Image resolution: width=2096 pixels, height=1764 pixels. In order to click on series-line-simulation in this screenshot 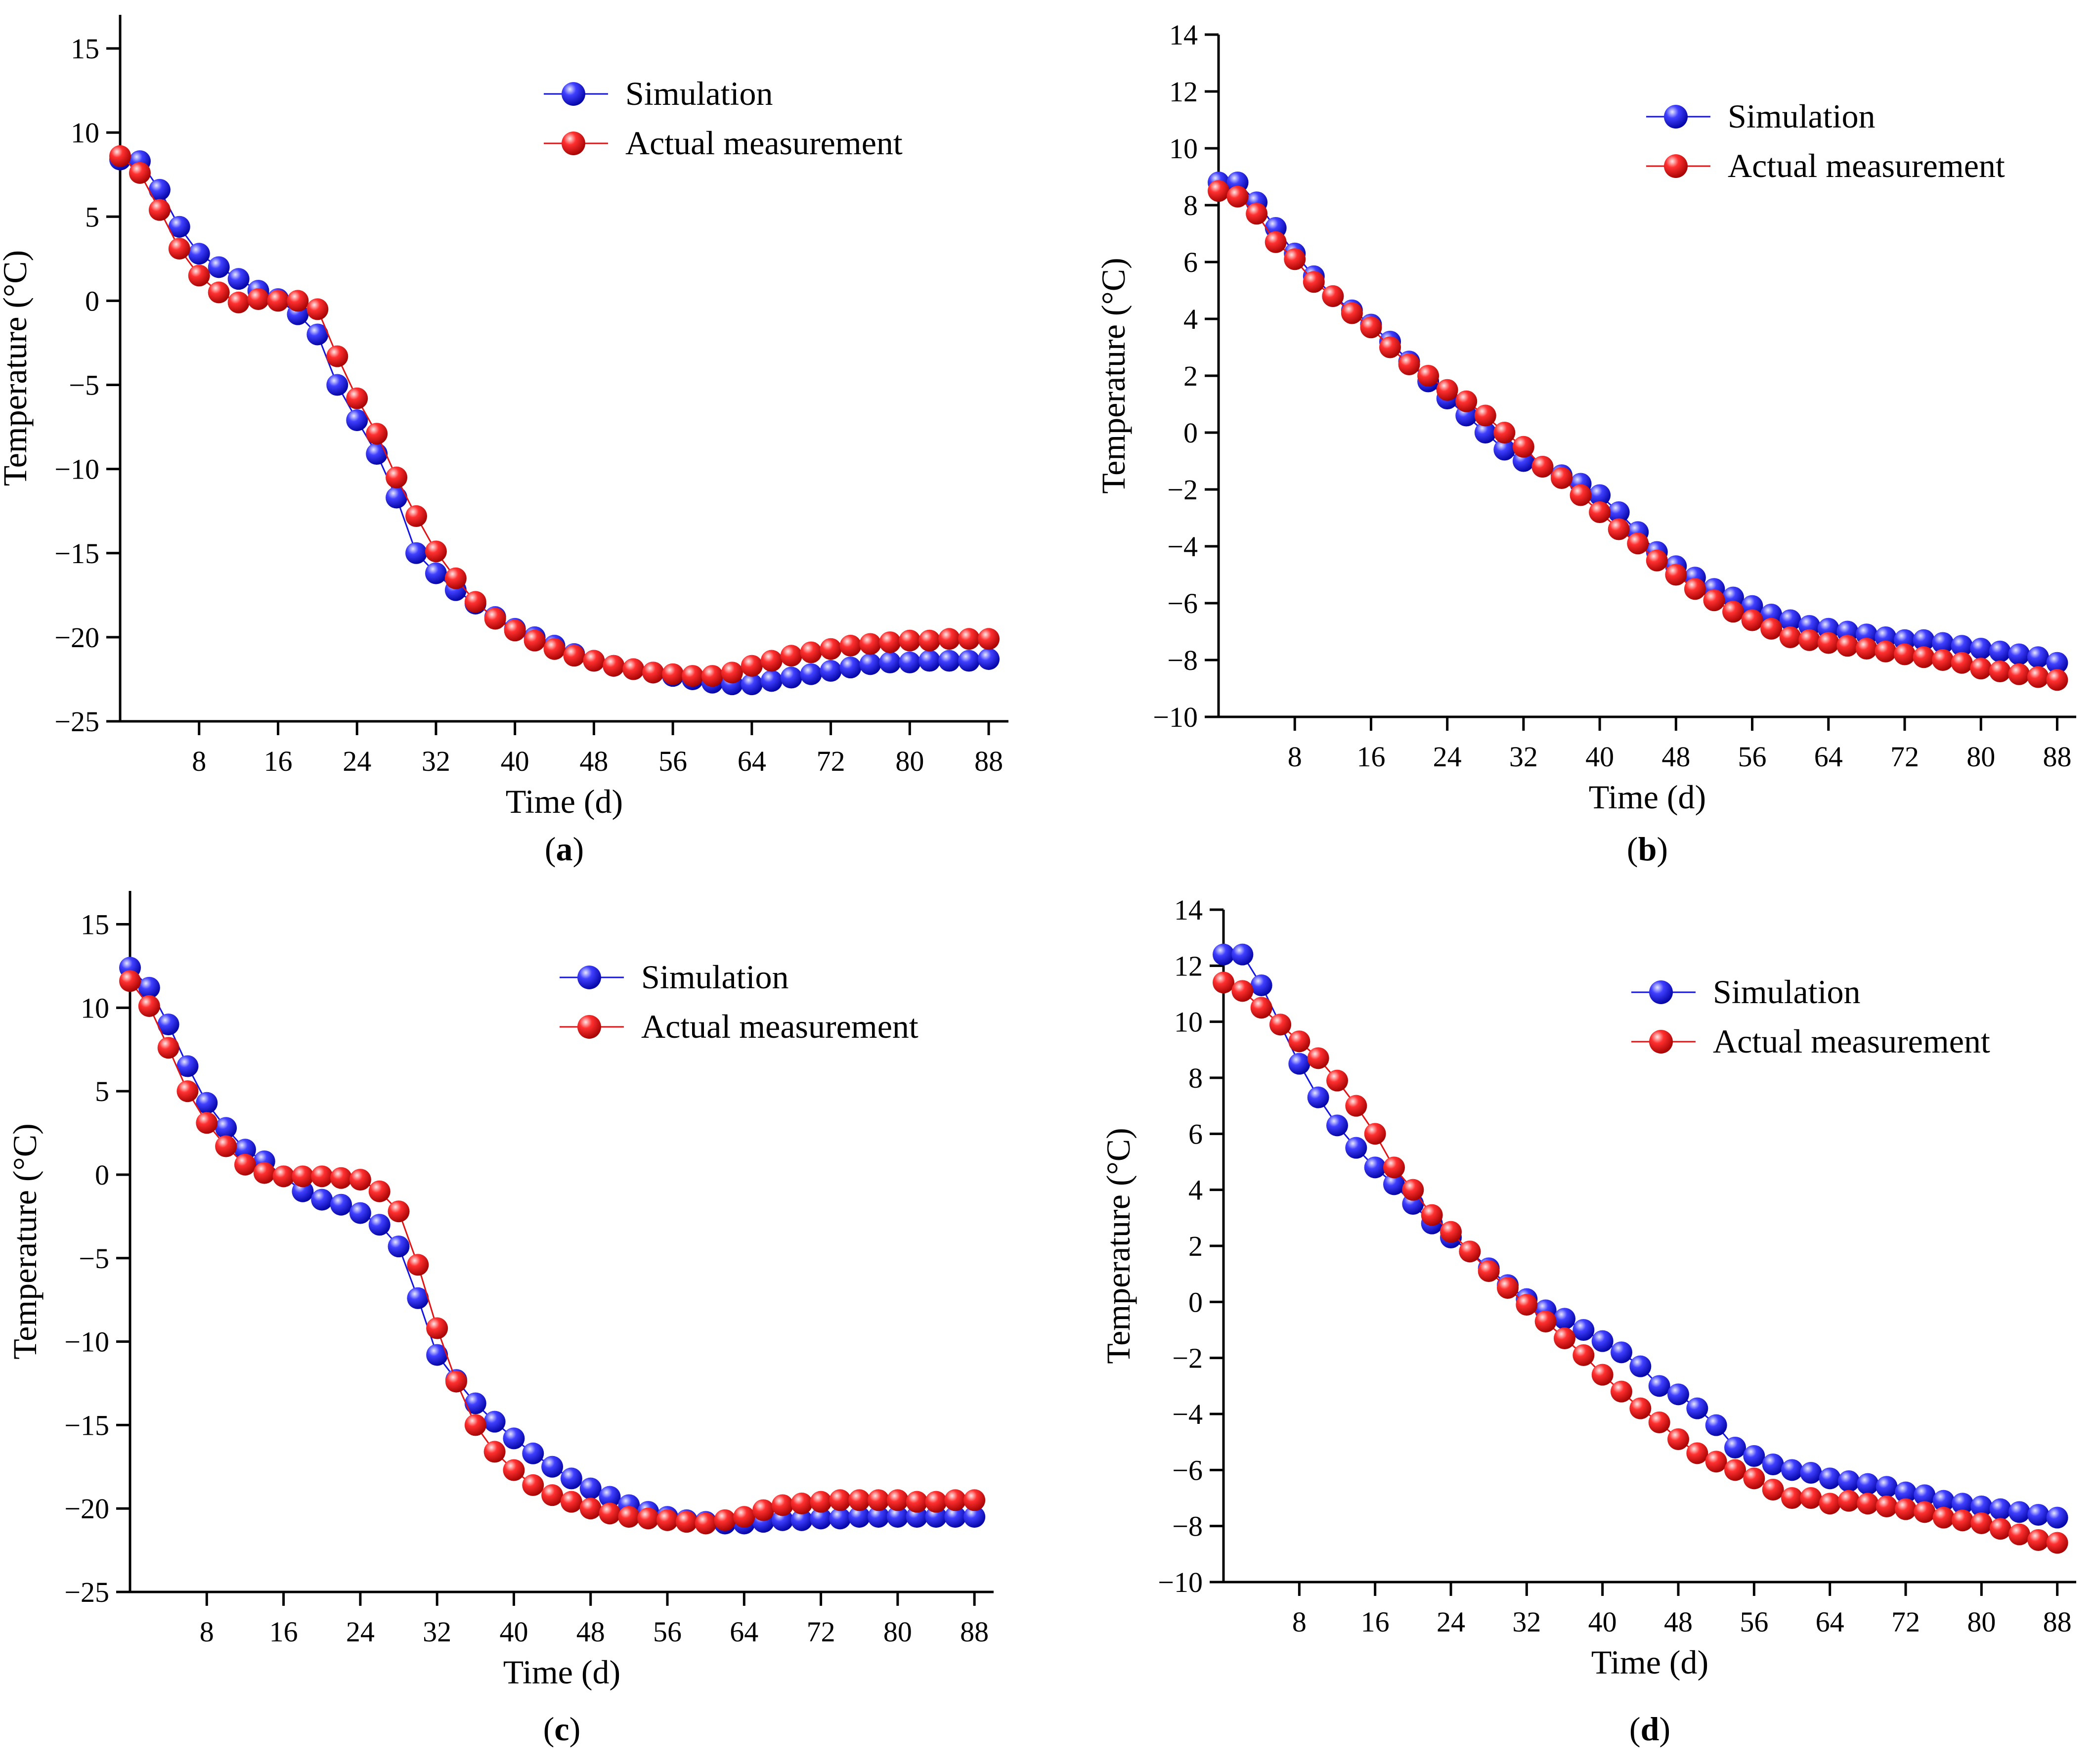, I will do `click(554, 422)`.